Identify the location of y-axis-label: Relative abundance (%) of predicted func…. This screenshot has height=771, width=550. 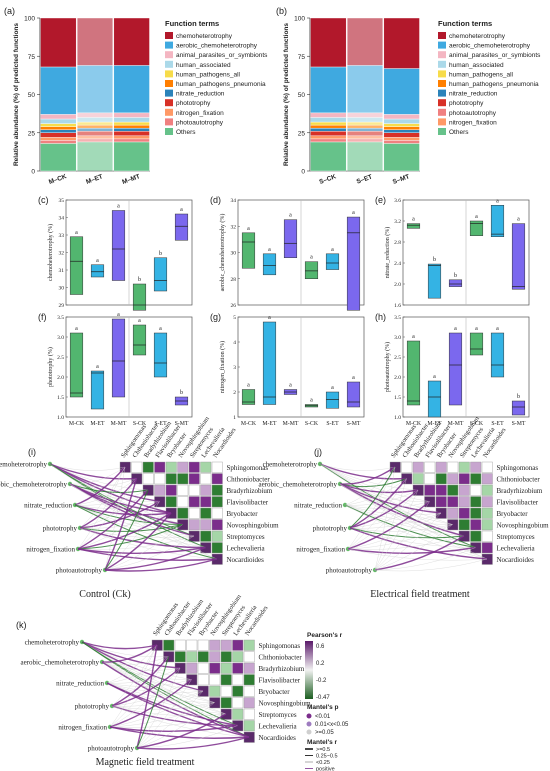
(286, 94).